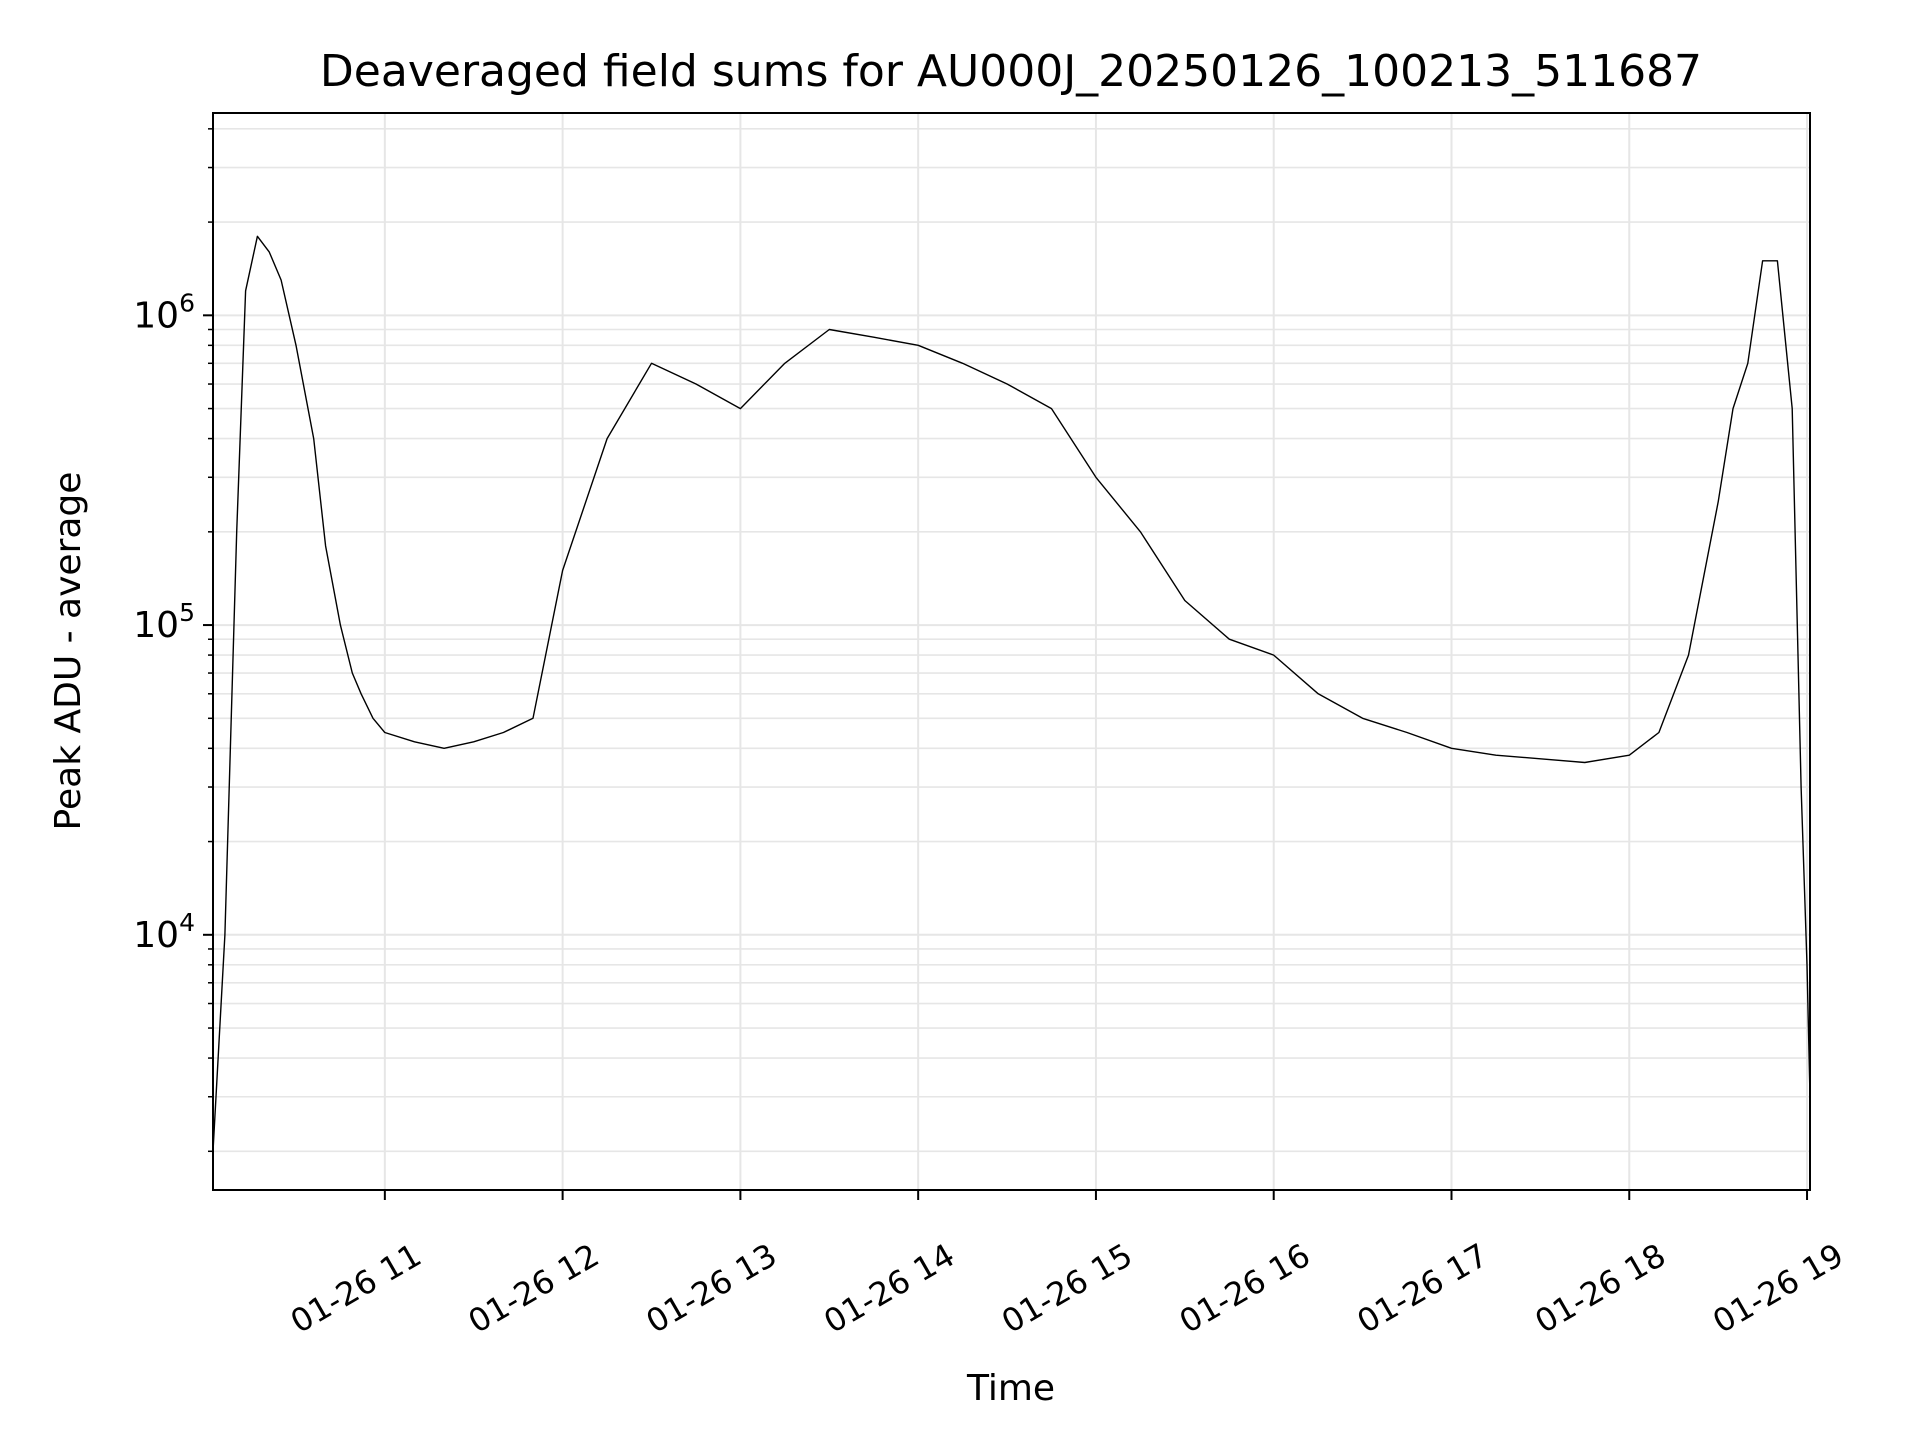  I want to click on y-tick-label: 10⁶, so click(164, 312).